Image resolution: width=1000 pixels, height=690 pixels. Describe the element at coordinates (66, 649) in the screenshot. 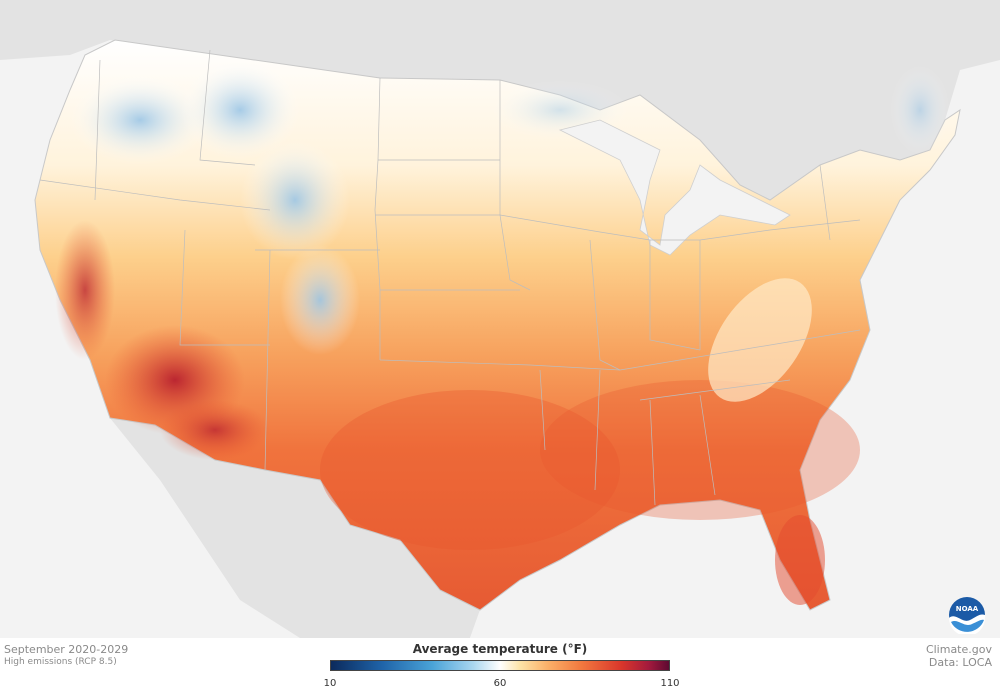

I see `period-label: September 2020-2029` at that location.